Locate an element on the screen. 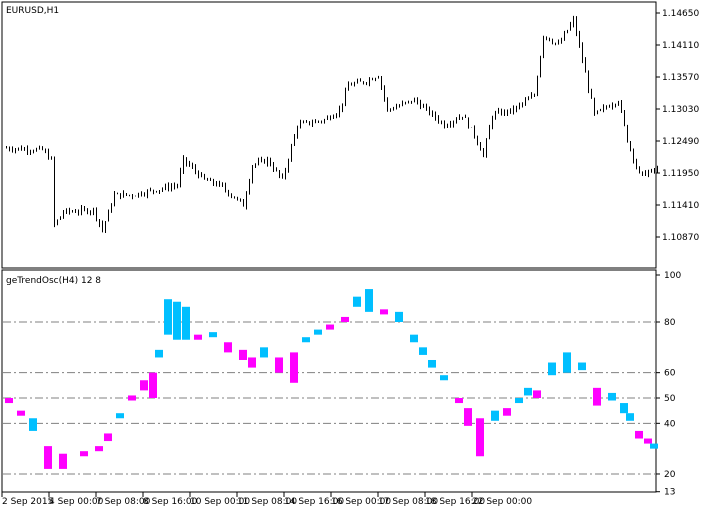  time-tick-label: 8 Sep 16:00 is located at coordinates (170, 502).